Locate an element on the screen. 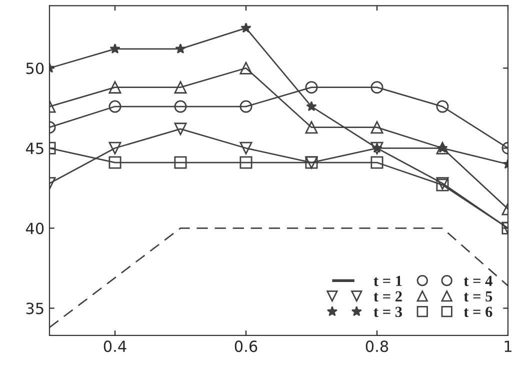  y-tick-label: 50 is located at coordinates (35, 68).